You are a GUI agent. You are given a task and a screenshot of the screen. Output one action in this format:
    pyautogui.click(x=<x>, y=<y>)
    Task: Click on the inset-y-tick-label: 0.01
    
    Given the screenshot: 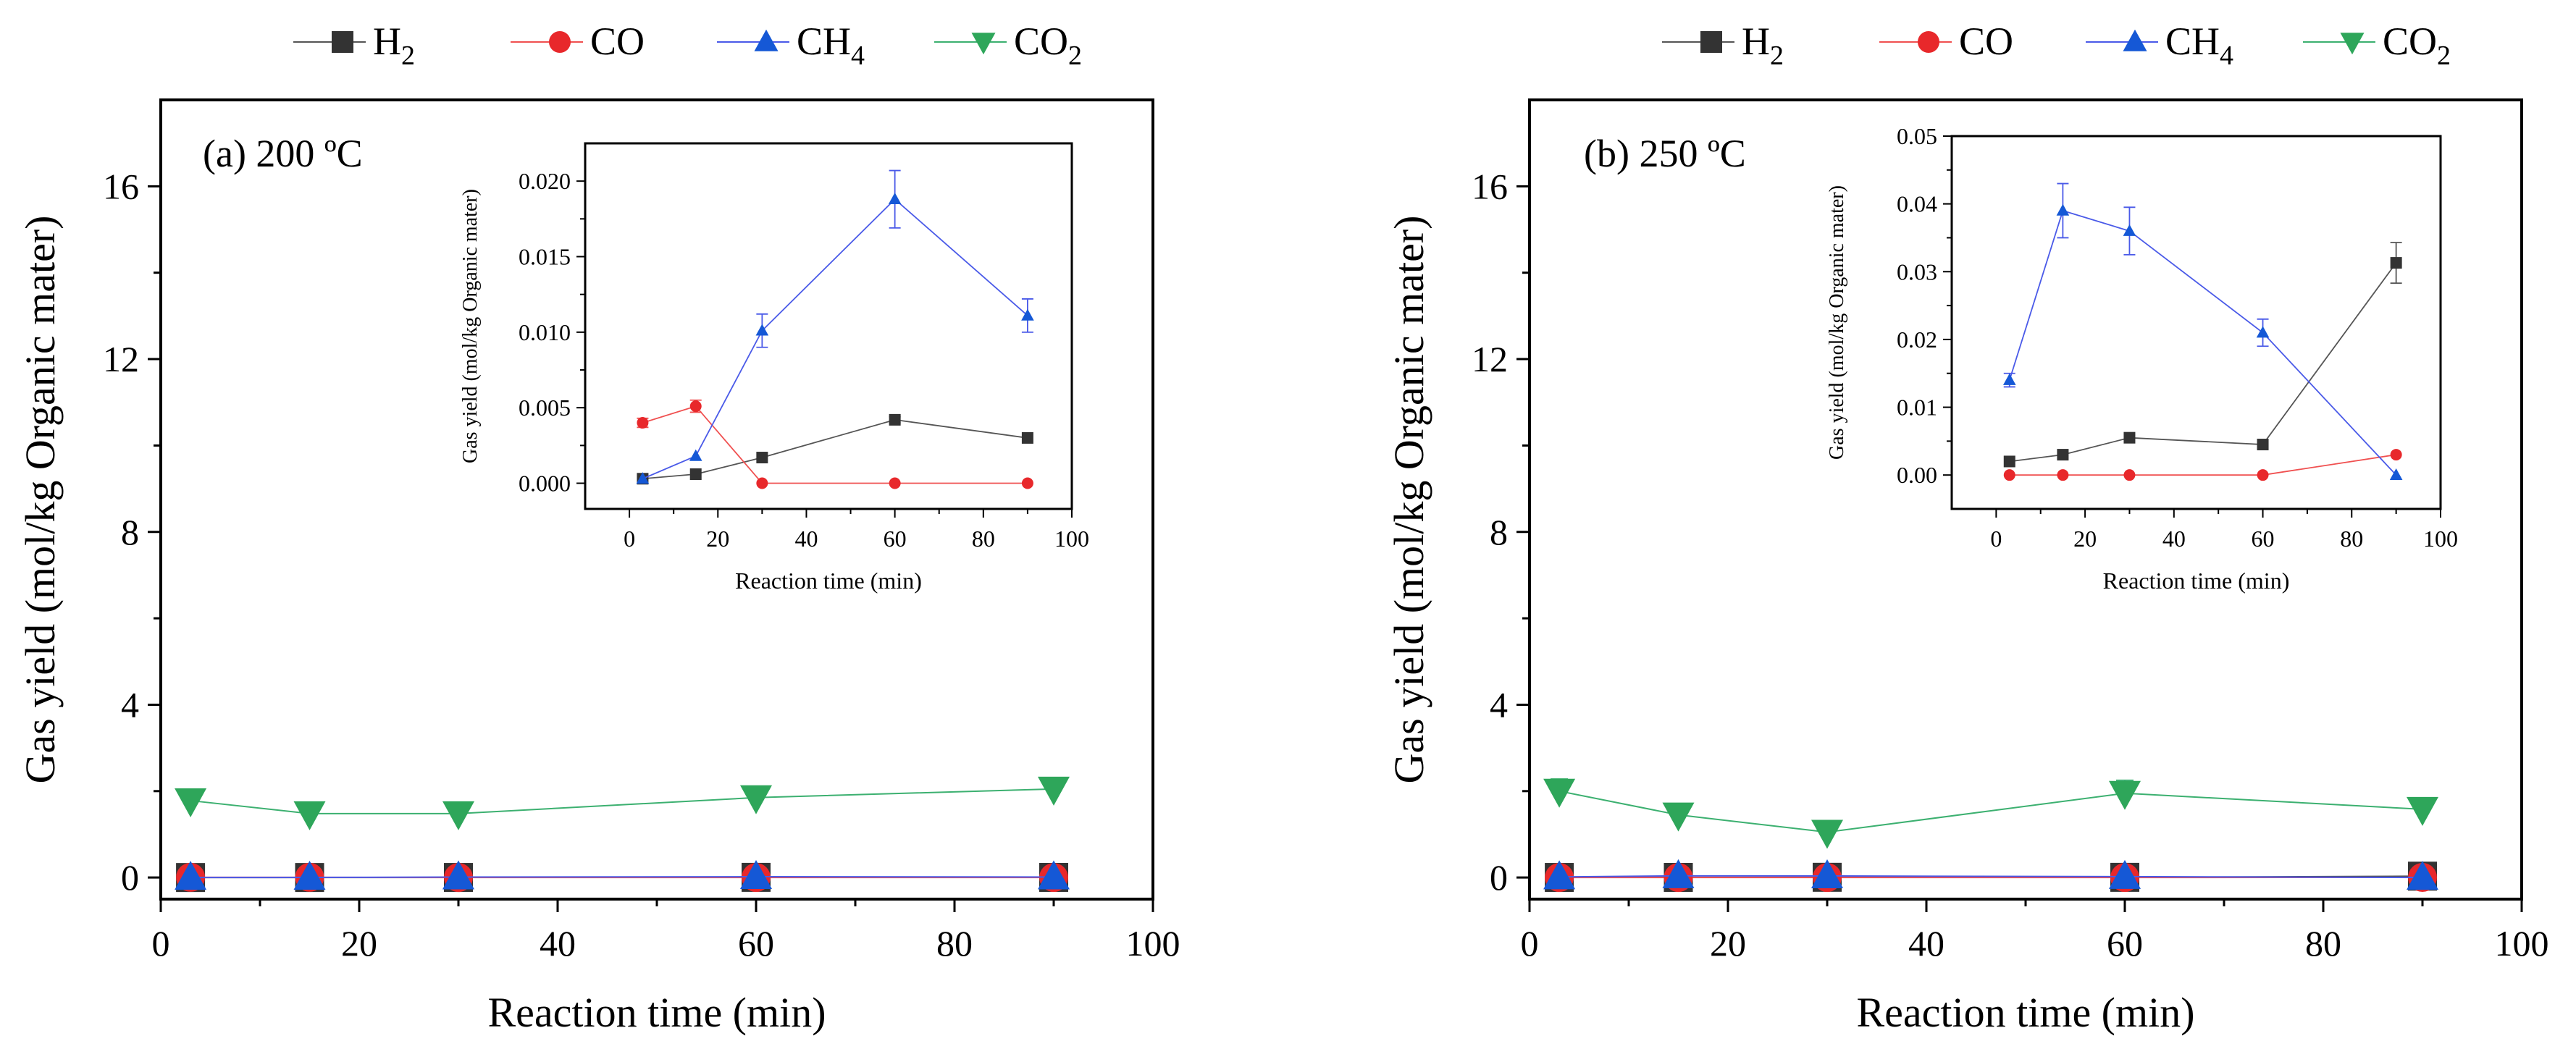 What is the action you would take?
    pyautogui.click(x=1917, y=408)
    